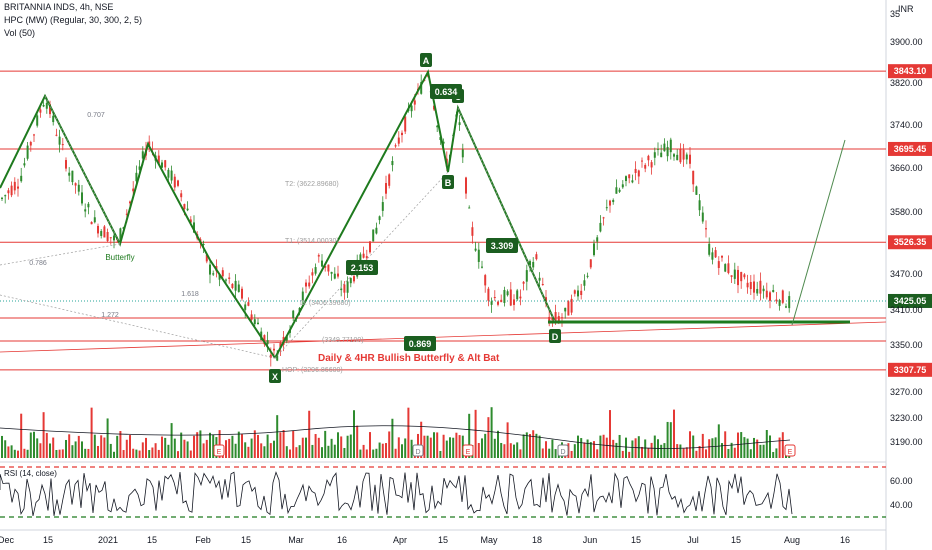 This screenshot has width=932, height=550. What do you see at coordinates (48, 540) in the screenshot?
I see `x-tick-label: 15` at bounding box center [48, 540].